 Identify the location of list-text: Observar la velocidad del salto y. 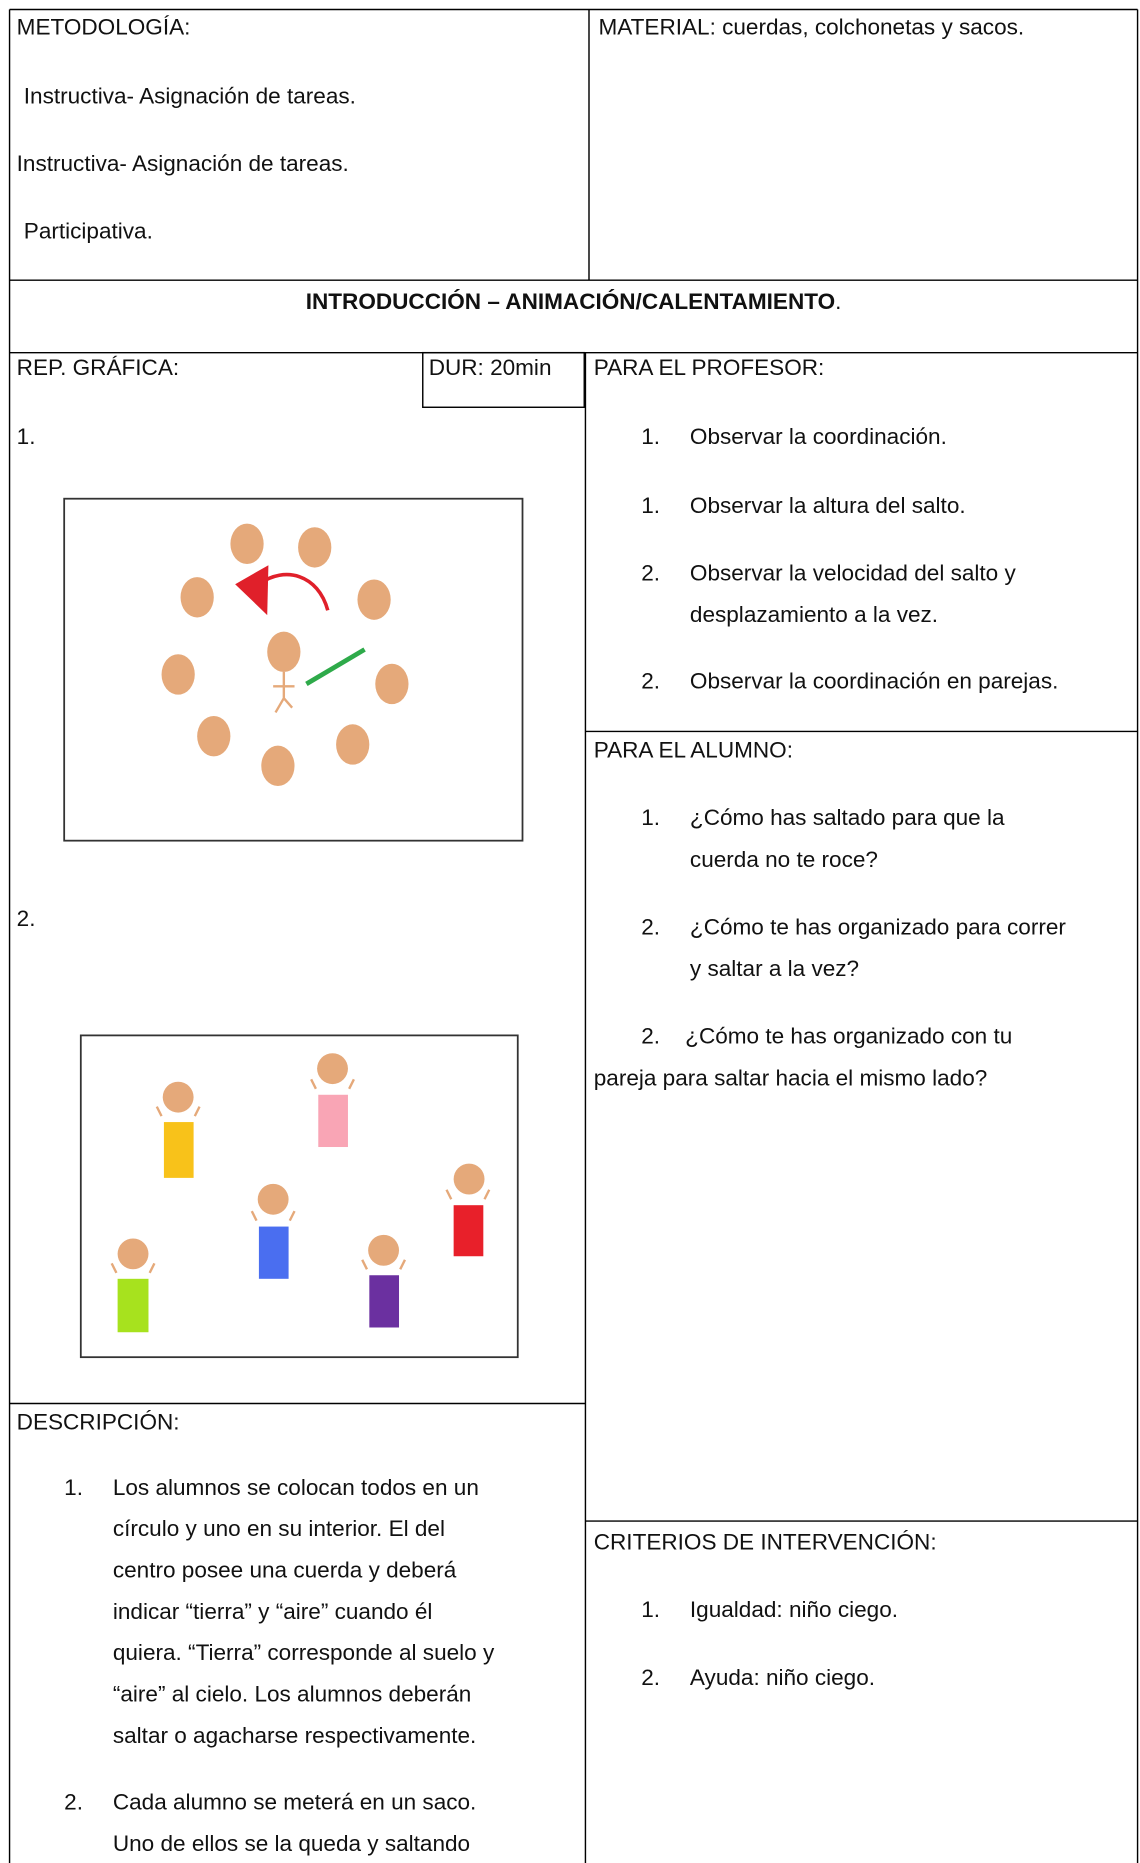
(853, 573).